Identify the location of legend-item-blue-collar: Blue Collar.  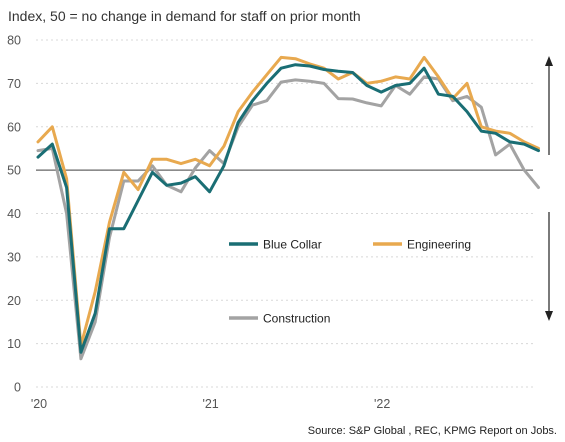
(275, 245).